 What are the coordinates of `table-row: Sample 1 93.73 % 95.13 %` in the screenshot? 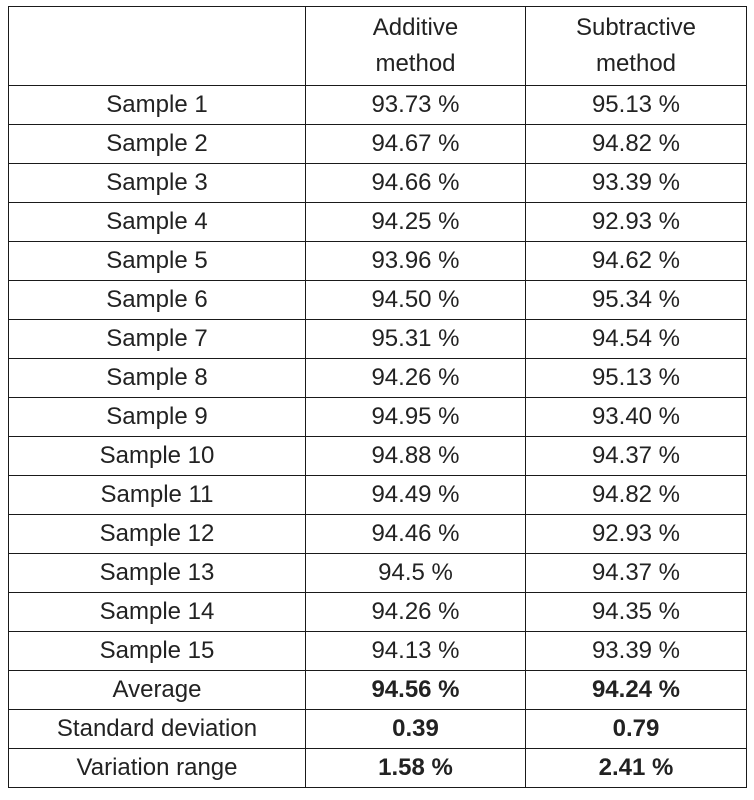 It's located at (377, 105).